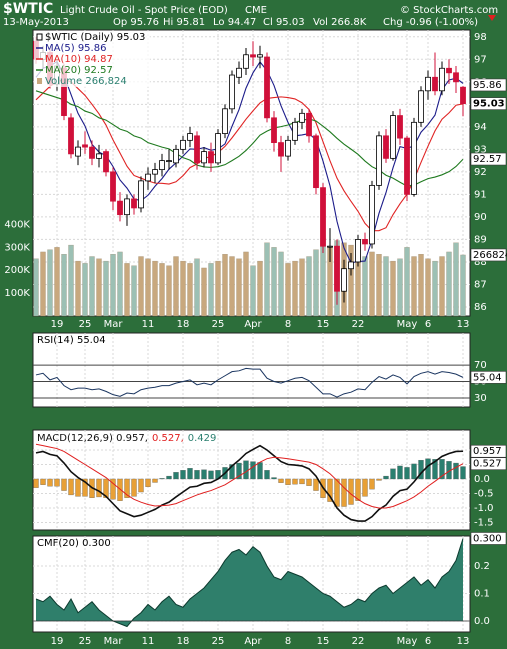 Image resolution: width=507 pixels, height=649 pixels. Describe the element at coordinates (136, 22) in the screenshot. I see `quote-open: Op 95.76` at that location.